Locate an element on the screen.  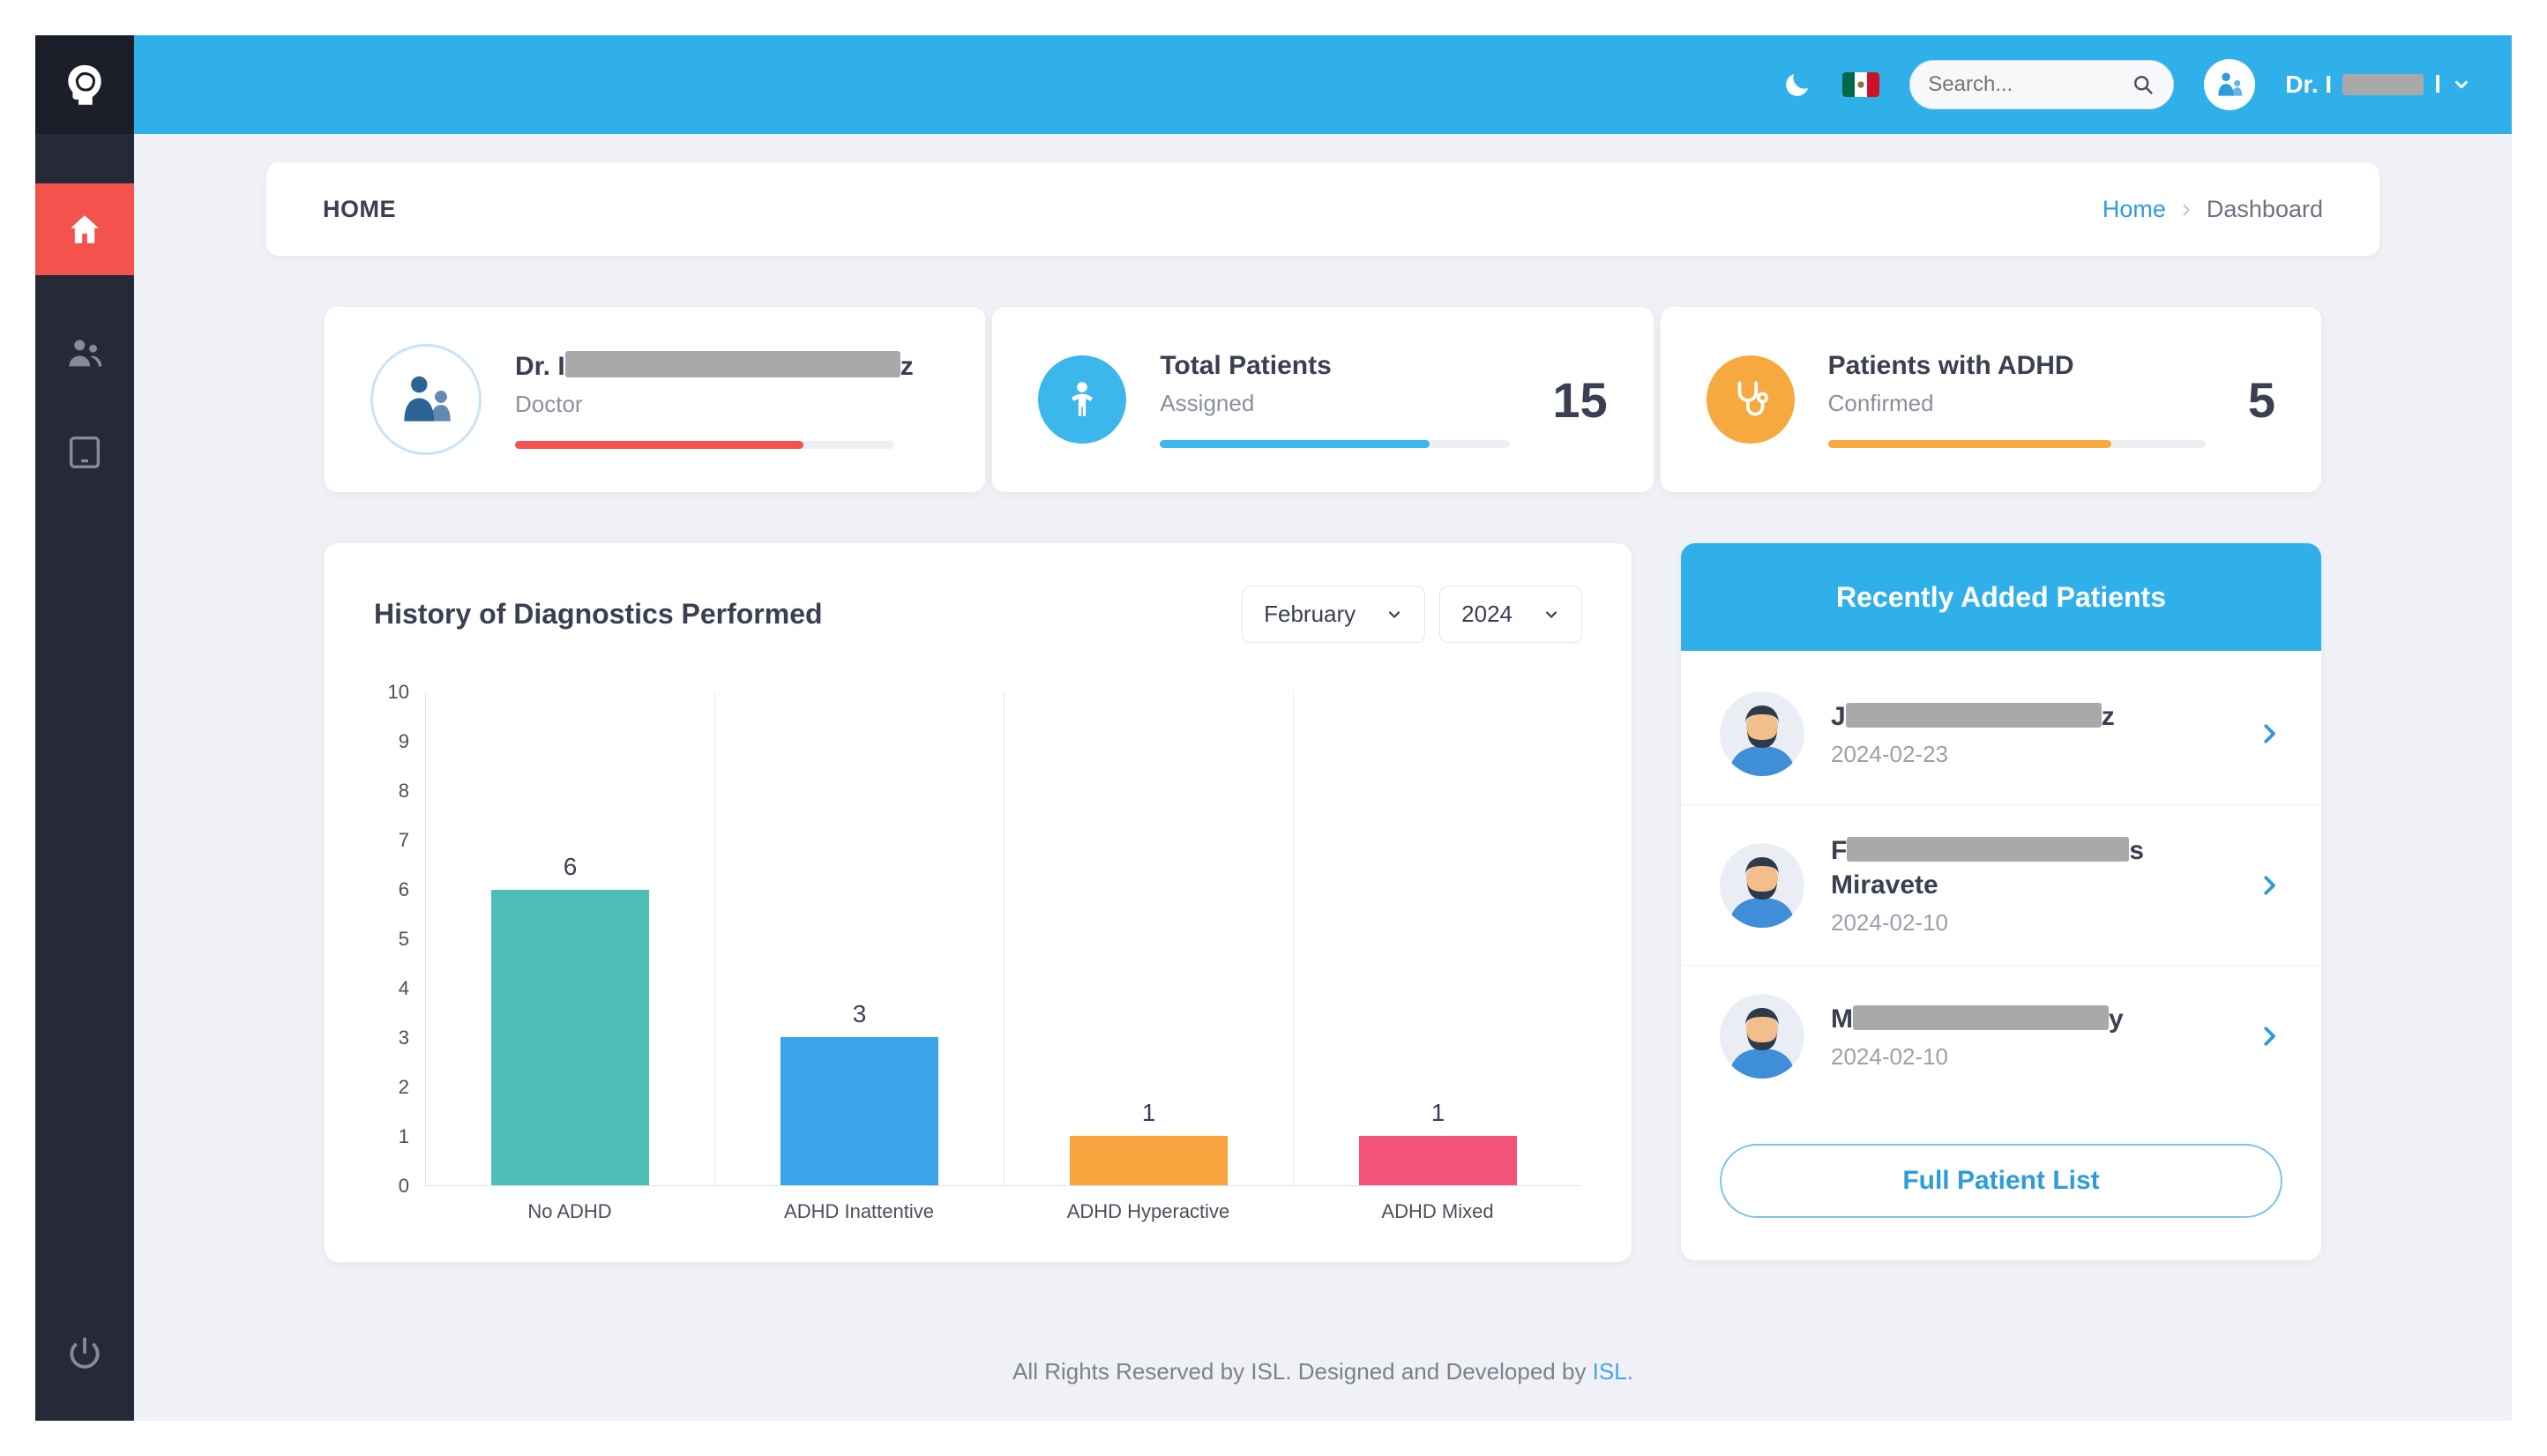
sidebar is located at coordinates (84, 728).